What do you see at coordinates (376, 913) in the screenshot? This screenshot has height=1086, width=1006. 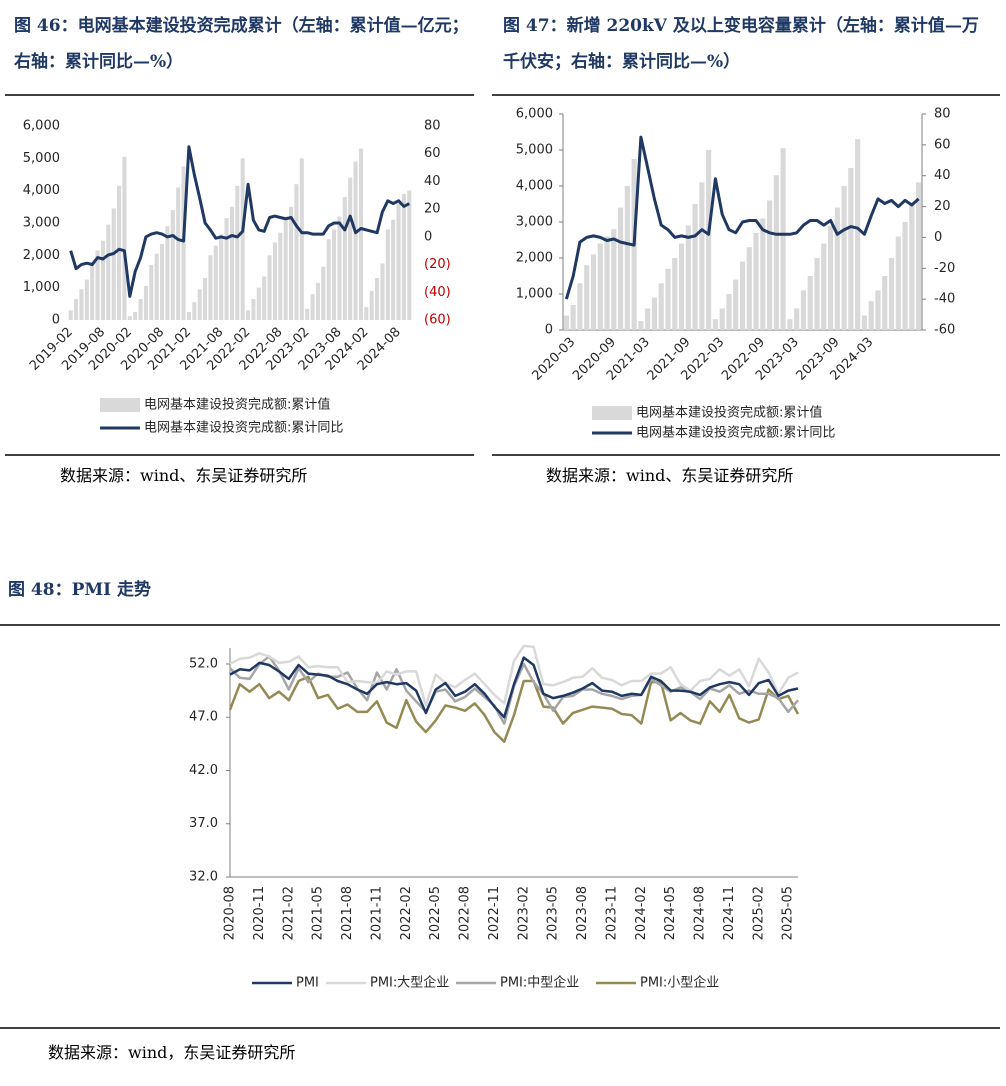 I see `x-tick-label: 2021-11` at bounding box center [376, 913].